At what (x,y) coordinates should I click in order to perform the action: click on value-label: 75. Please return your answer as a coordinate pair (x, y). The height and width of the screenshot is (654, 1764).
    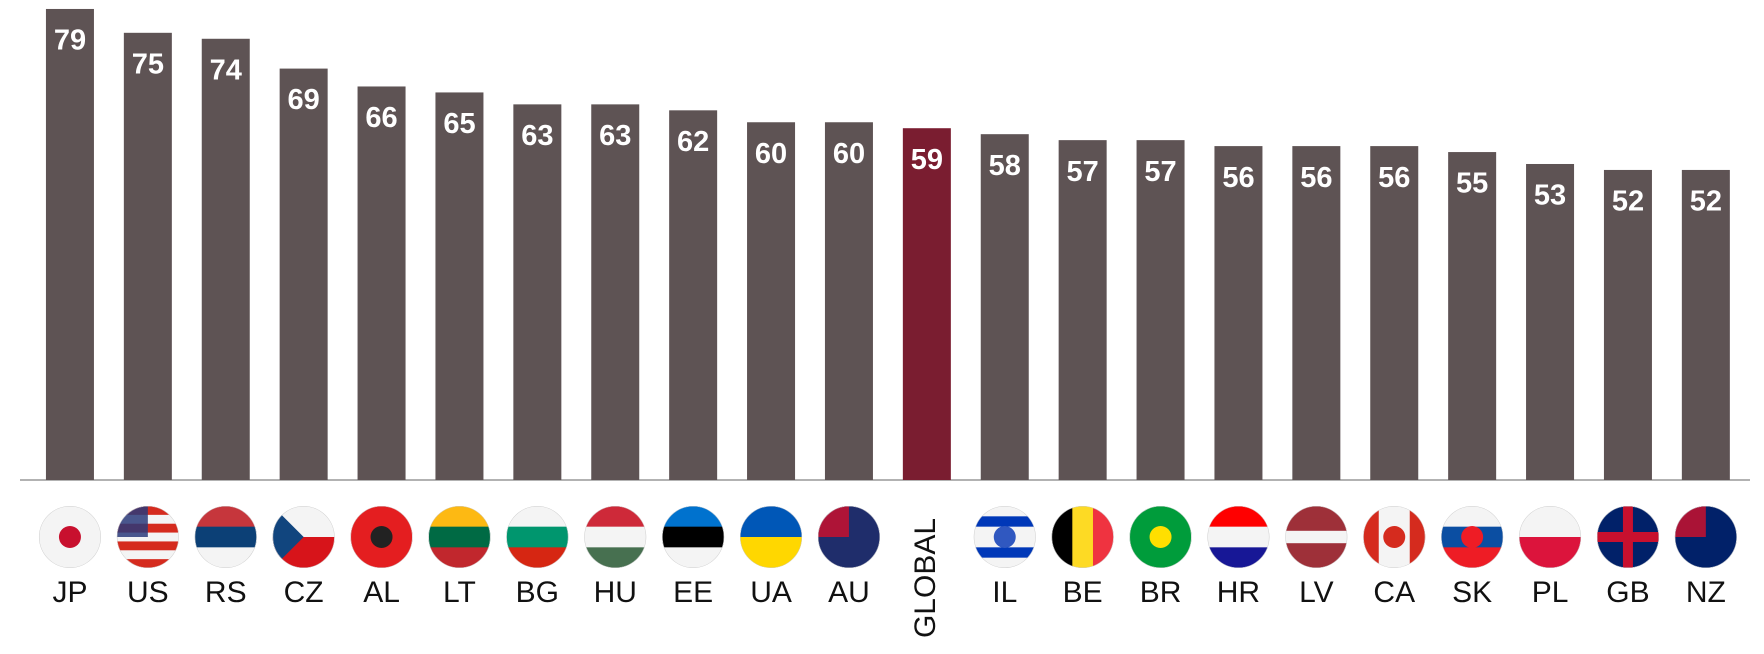
    Looking at the image, I should click on (148, 64).